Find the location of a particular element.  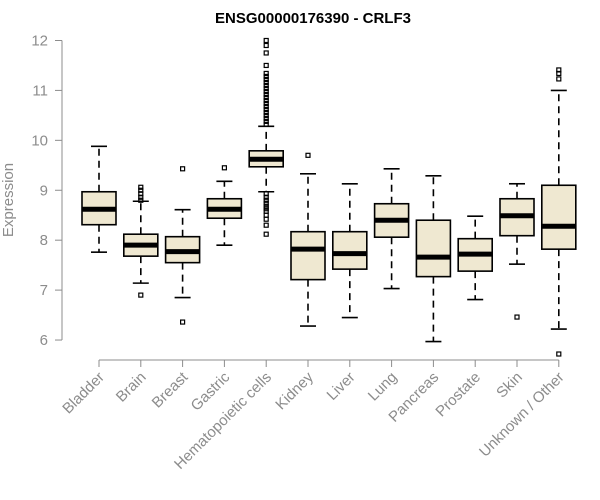

x-tick-label: Prostate is located at coordinates (458, 395).